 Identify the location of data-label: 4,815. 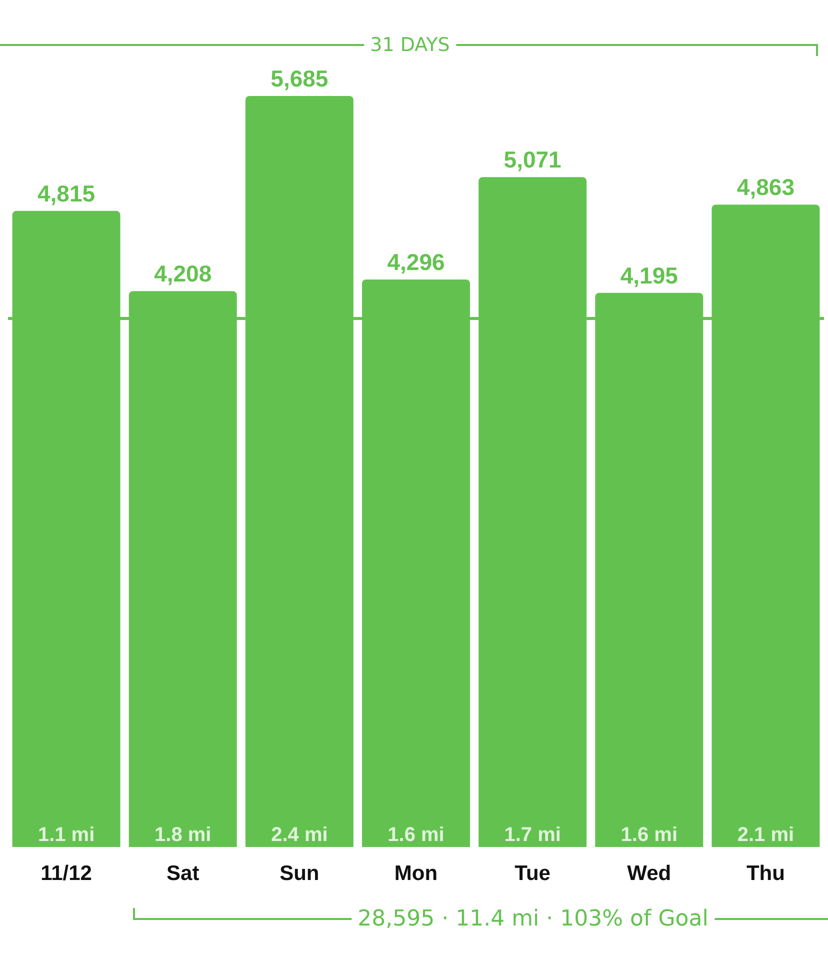
(67, 193).